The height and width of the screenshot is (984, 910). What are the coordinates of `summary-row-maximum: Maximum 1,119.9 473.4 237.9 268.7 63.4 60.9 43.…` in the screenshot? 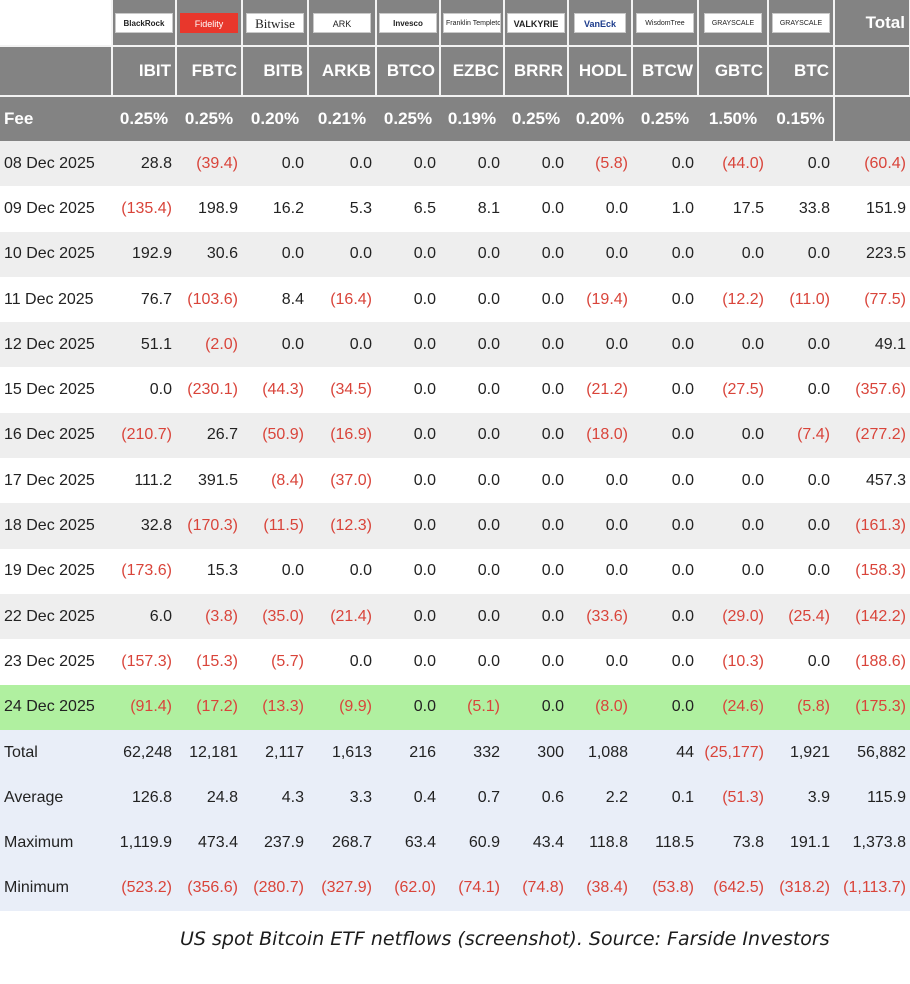 It's located at (455, 843).